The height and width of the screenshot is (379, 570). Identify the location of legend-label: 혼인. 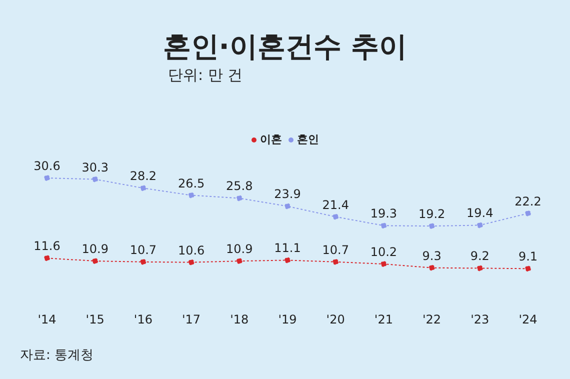
(308, 139).